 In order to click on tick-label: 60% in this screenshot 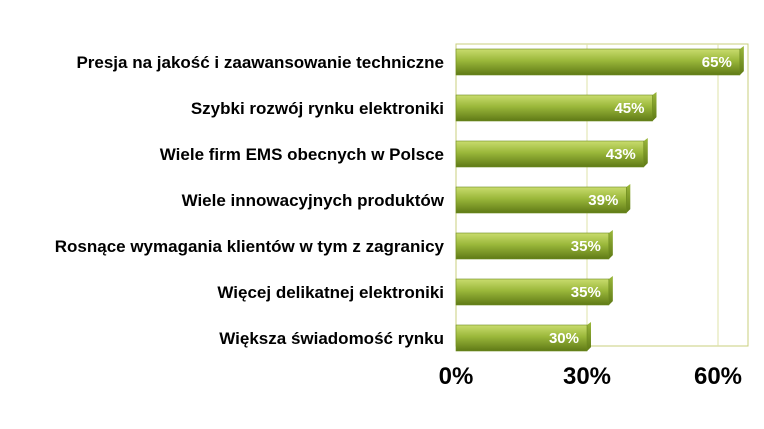, I will do `click(718, 376)`.